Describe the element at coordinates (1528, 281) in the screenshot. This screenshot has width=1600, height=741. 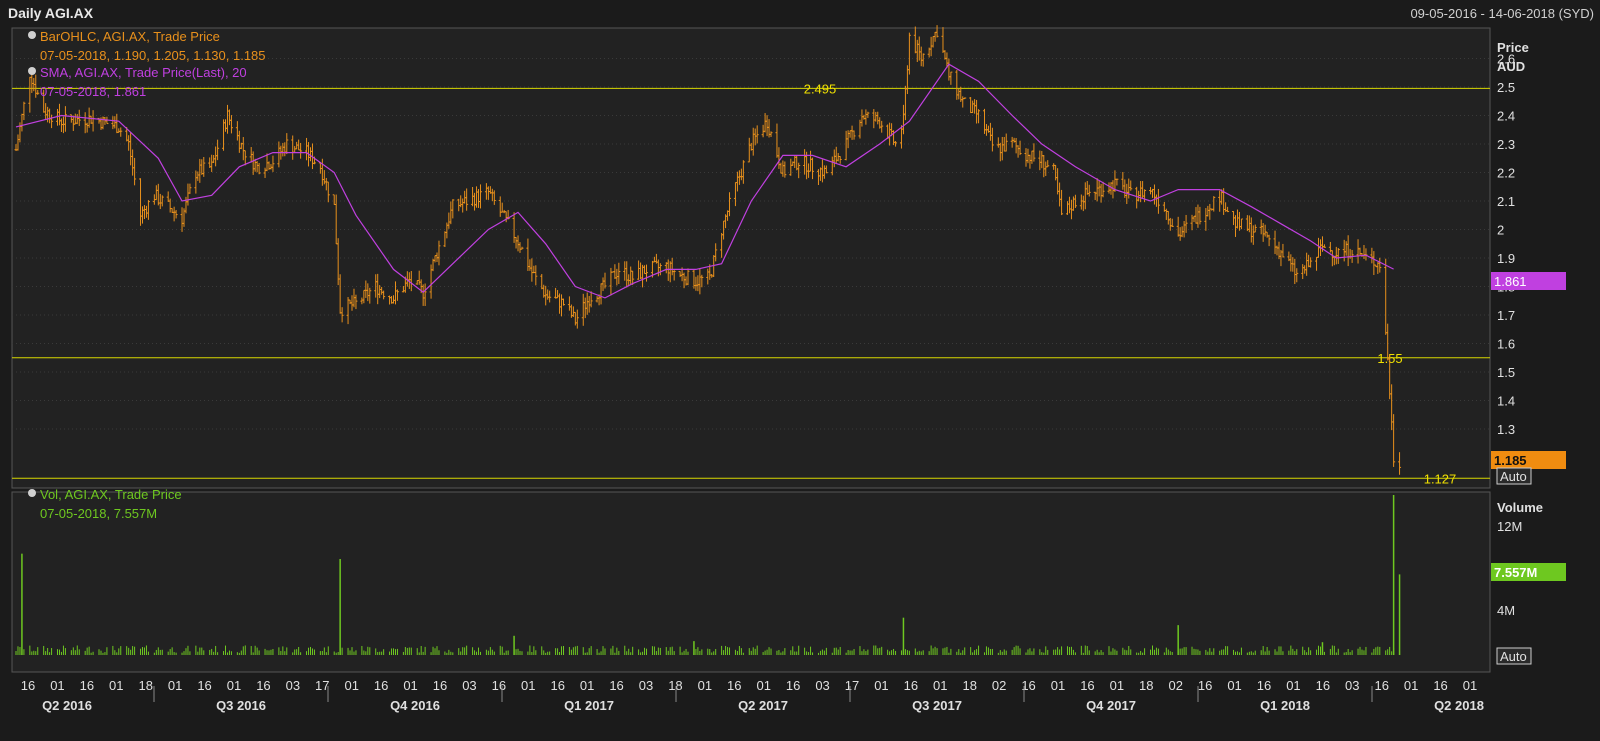
I see `sma-price-badge` at that location.